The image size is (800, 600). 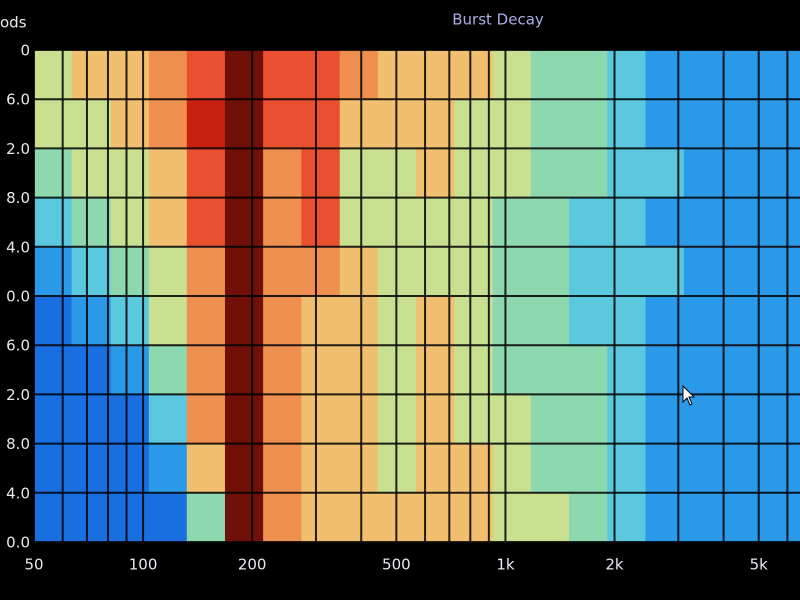 What do you see at coordinates (252, 565) in the screenshot?
I see `x-tick-label: 200` at bounding box center [252, 565].